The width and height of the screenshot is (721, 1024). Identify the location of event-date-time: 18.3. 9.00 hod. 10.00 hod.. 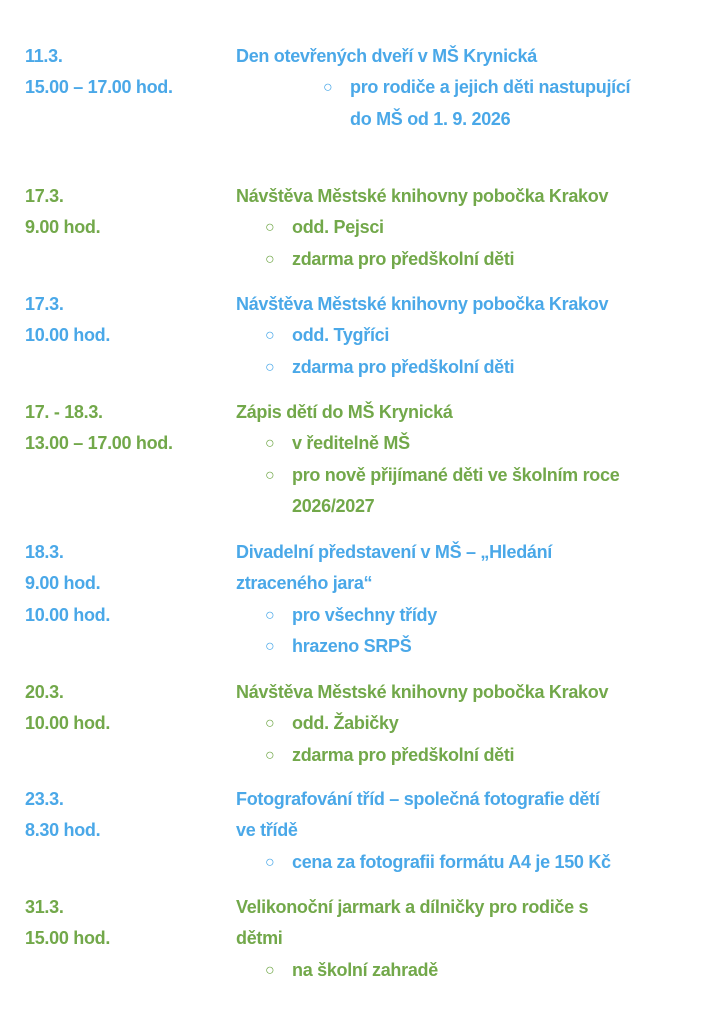
(67, 584).